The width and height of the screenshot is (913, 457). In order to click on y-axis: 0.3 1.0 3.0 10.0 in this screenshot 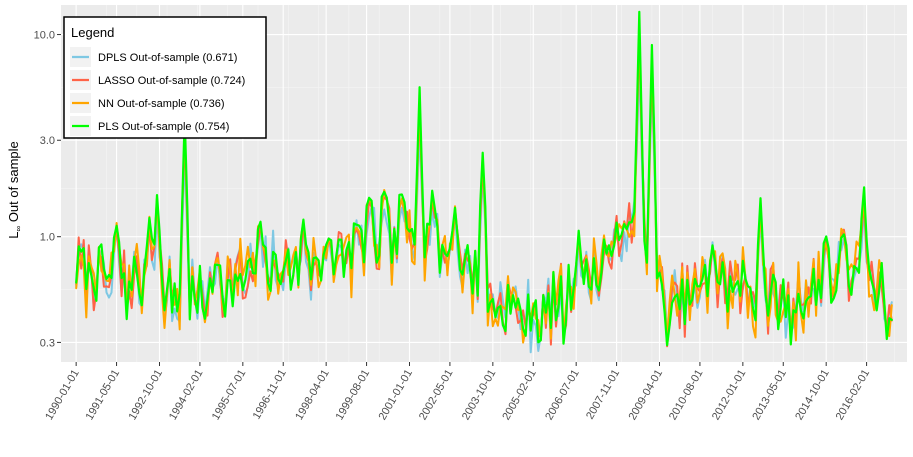, I will do `click(47, 189)`.